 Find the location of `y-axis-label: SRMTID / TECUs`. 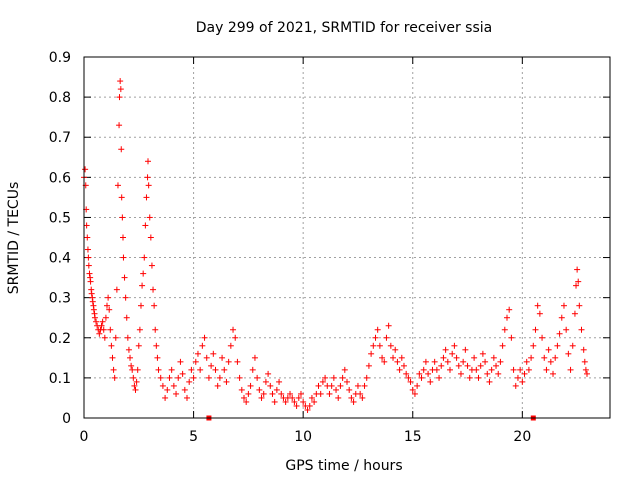

y-axis-label: SRMTID / TECUs is located at coordinates (14, 238).